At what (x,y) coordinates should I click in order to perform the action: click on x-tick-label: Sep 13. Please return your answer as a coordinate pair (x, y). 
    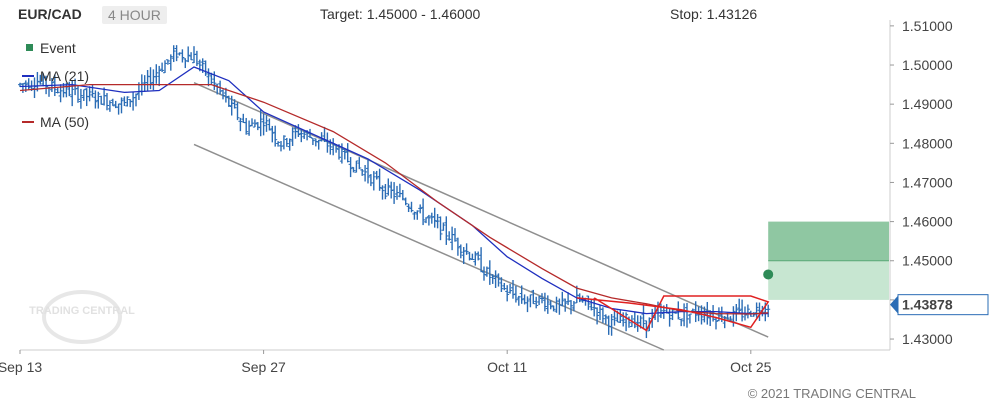
    Looking at the image, I should click on (21, 367).